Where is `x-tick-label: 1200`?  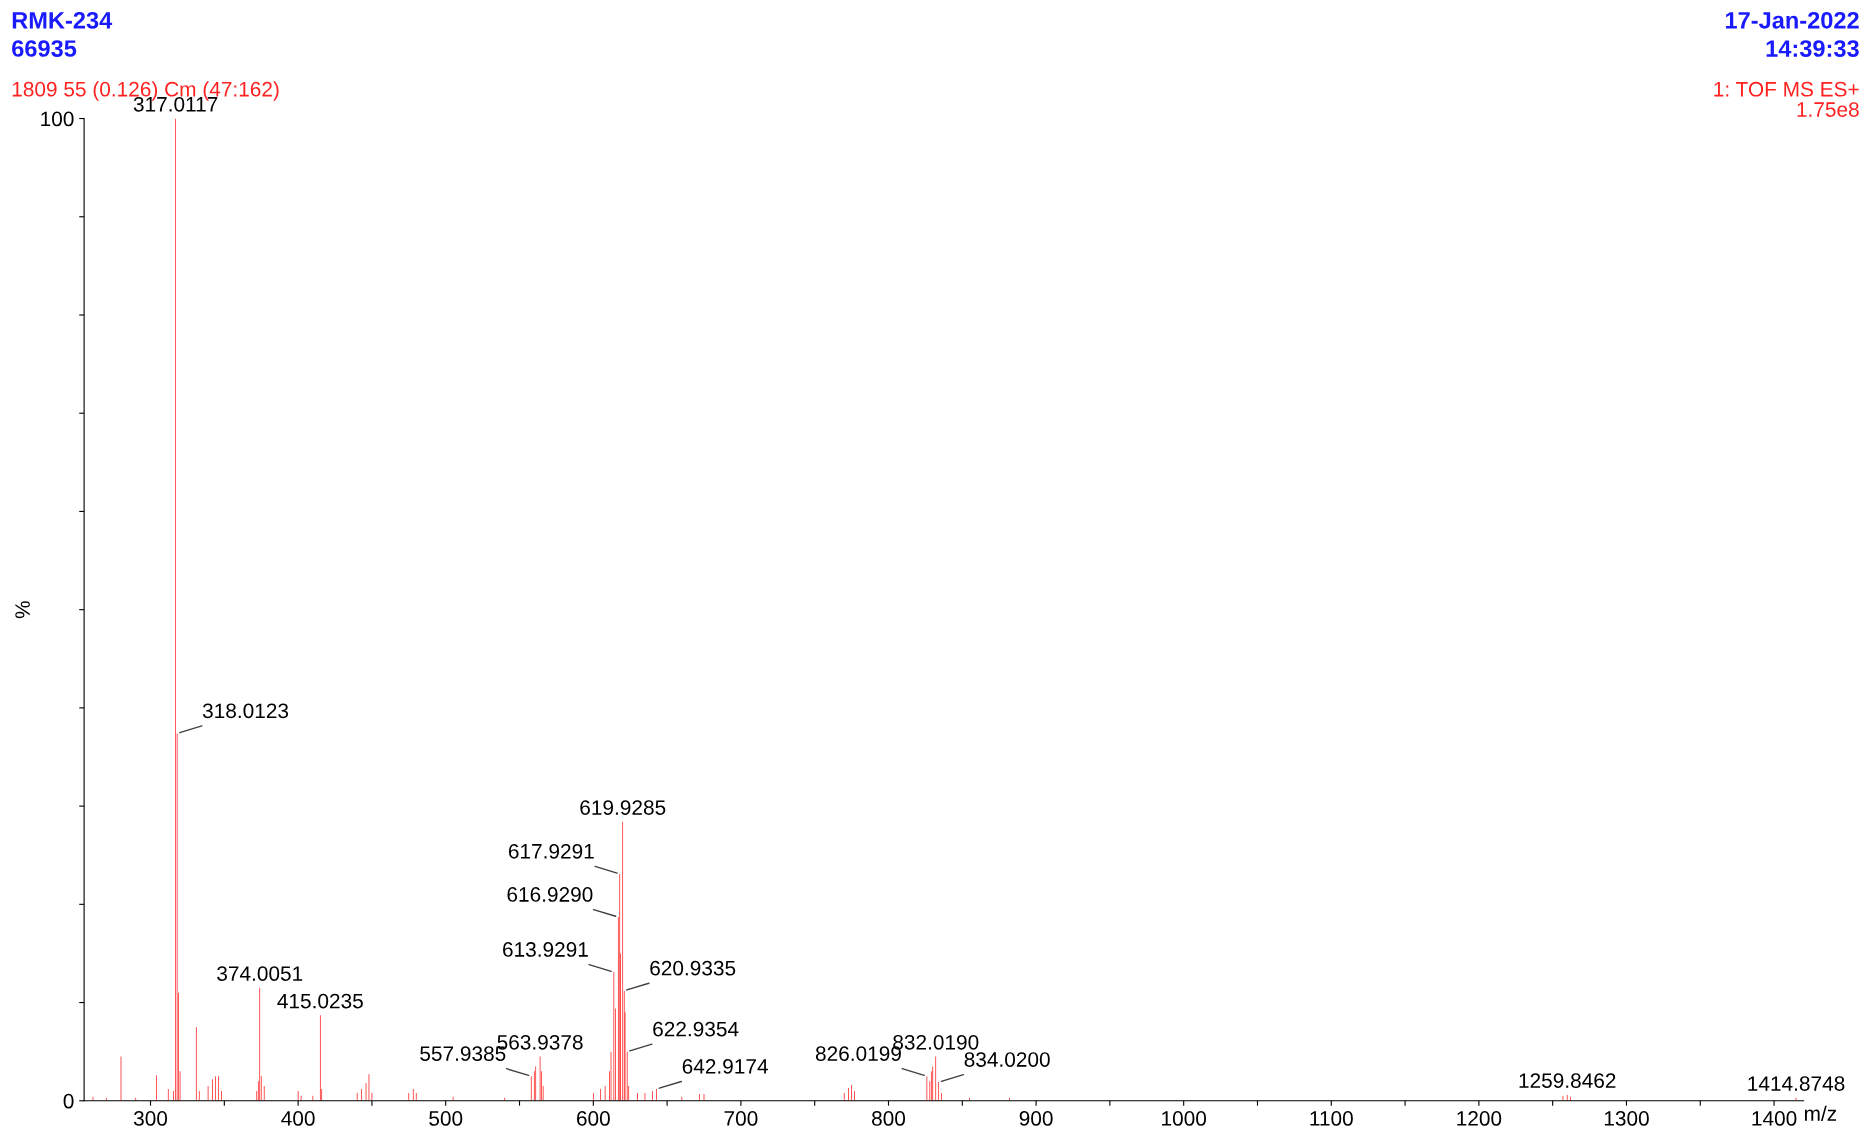 x-tick-label: 1200 is located at coordinates (1479, 1118).